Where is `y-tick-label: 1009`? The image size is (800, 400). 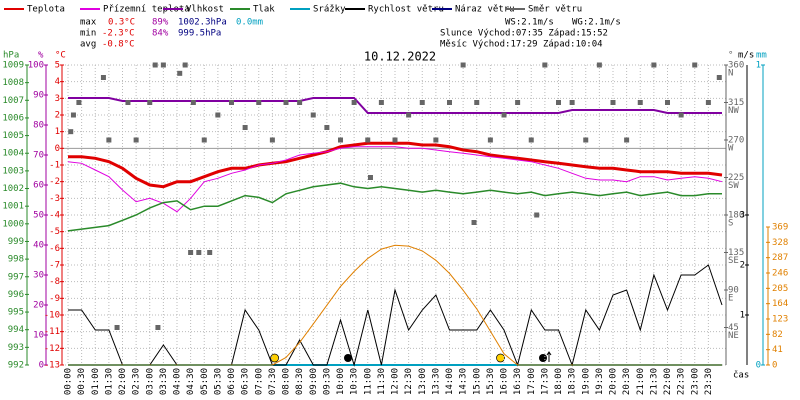 y-tick-label: 1009 is located at coordinates (13, 66).